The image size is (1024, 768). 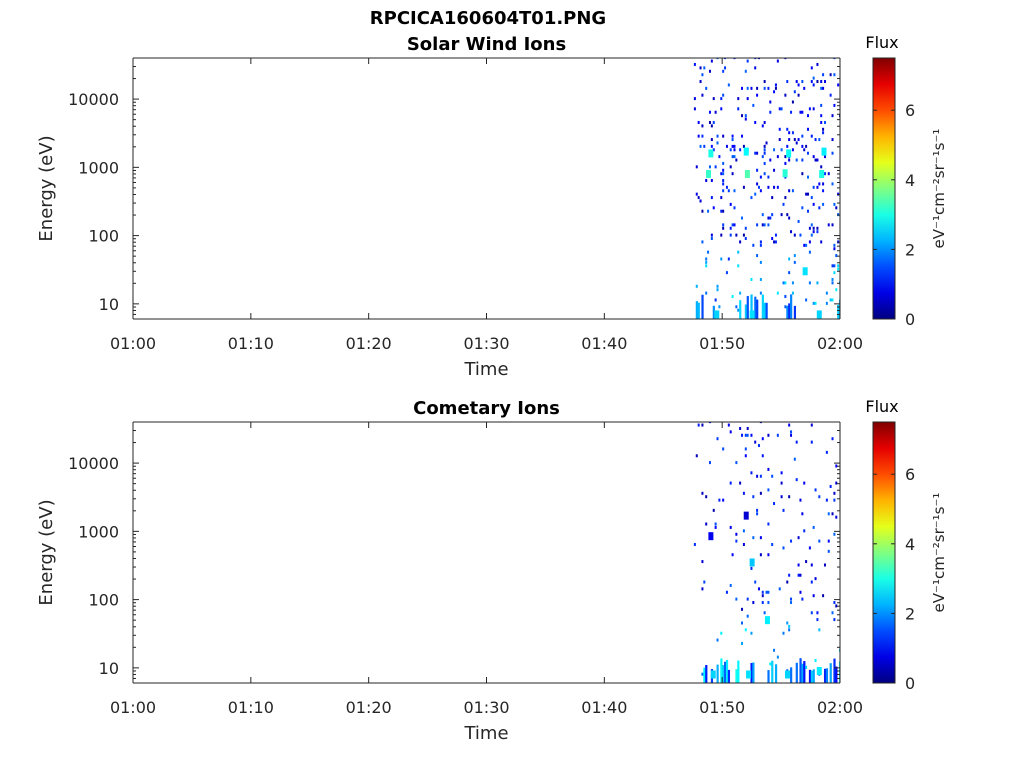 What do you see at coordinates (939, 189) in the screenshot?
I see `colorbar-units: eV⁻¹cm⁻²sr⁻¹s⁻¹` at bounding box center [939, 189].